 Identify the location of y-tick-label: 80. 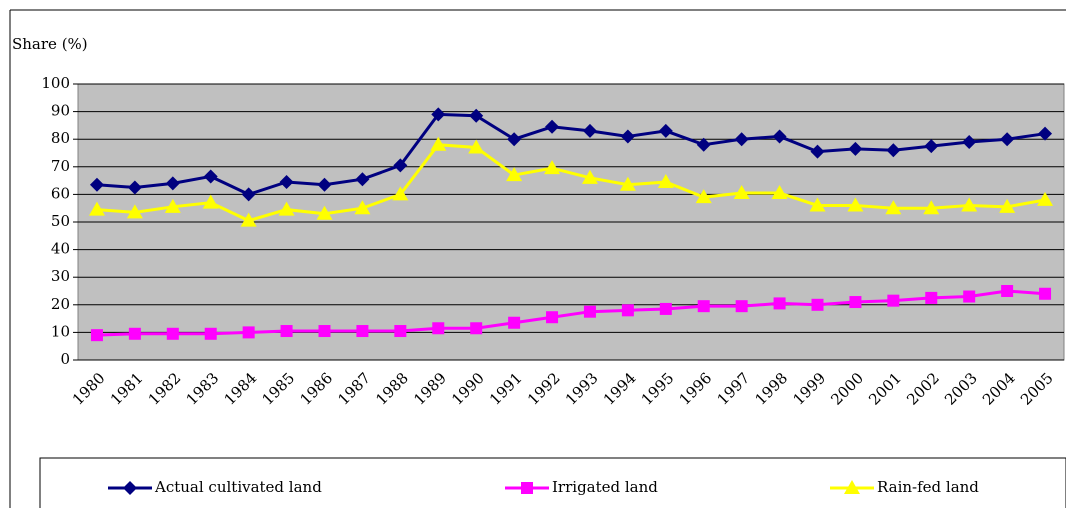
(60, 138).